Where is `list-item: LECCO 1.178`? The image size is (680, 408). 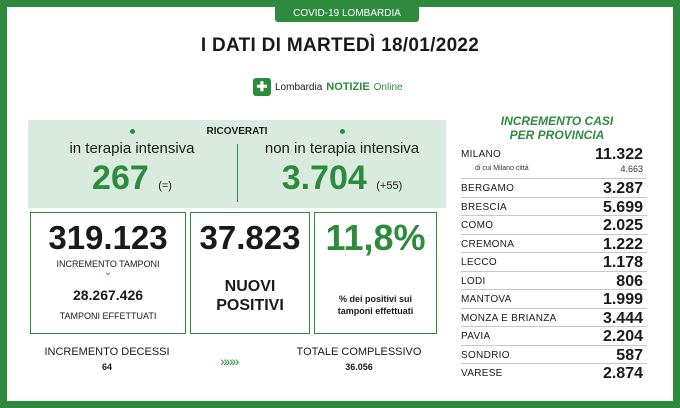
list-item: LECCO 1.178 is located at coordinates (554, 262).